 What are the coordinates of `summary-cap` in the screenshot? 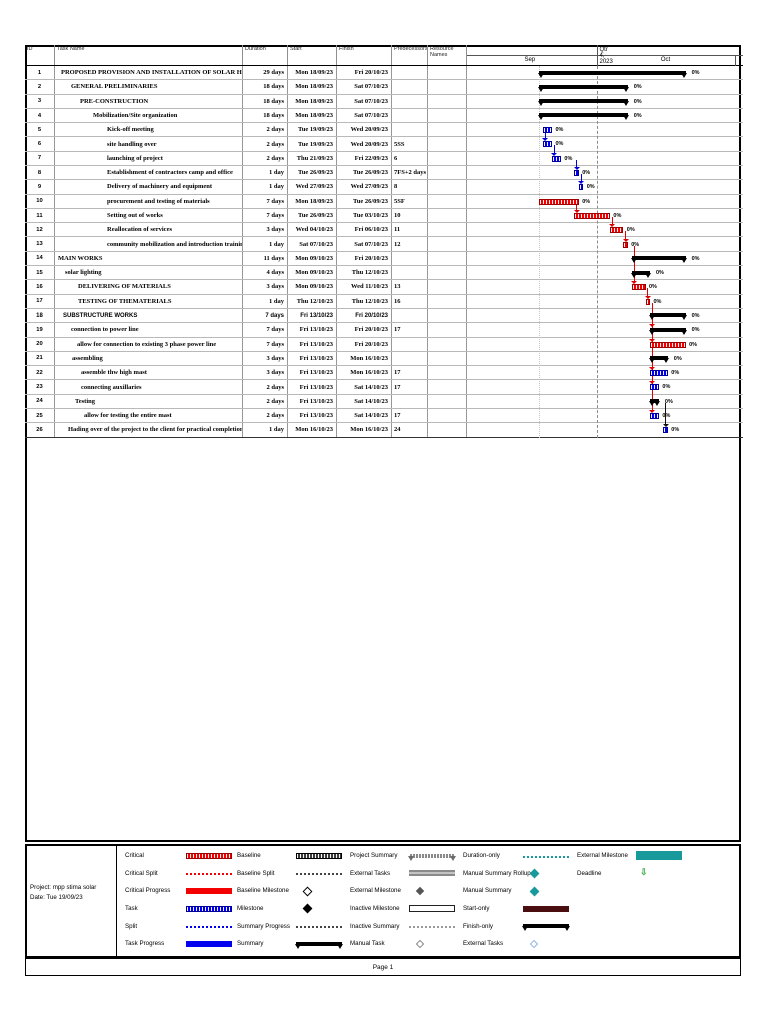 It's located at (567, 929).